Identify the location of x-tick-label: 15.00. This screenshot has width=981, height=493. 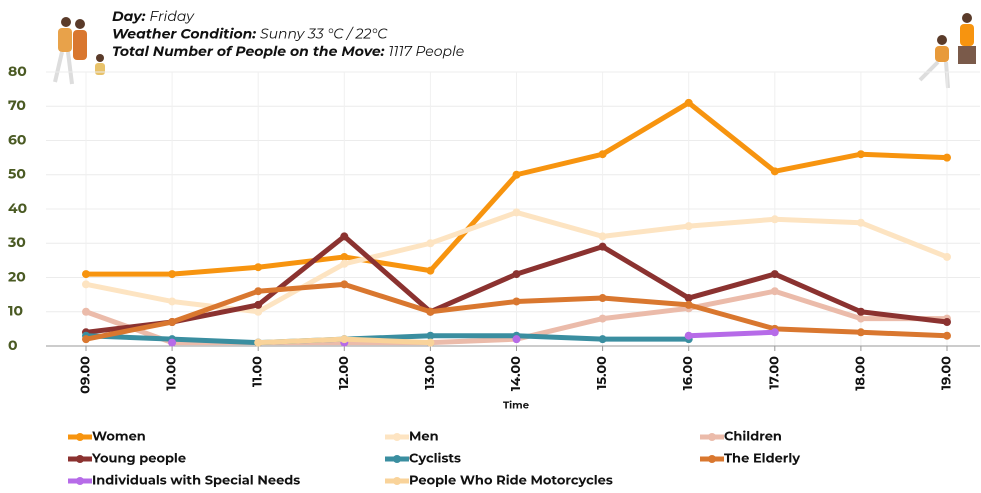
(602, 373).